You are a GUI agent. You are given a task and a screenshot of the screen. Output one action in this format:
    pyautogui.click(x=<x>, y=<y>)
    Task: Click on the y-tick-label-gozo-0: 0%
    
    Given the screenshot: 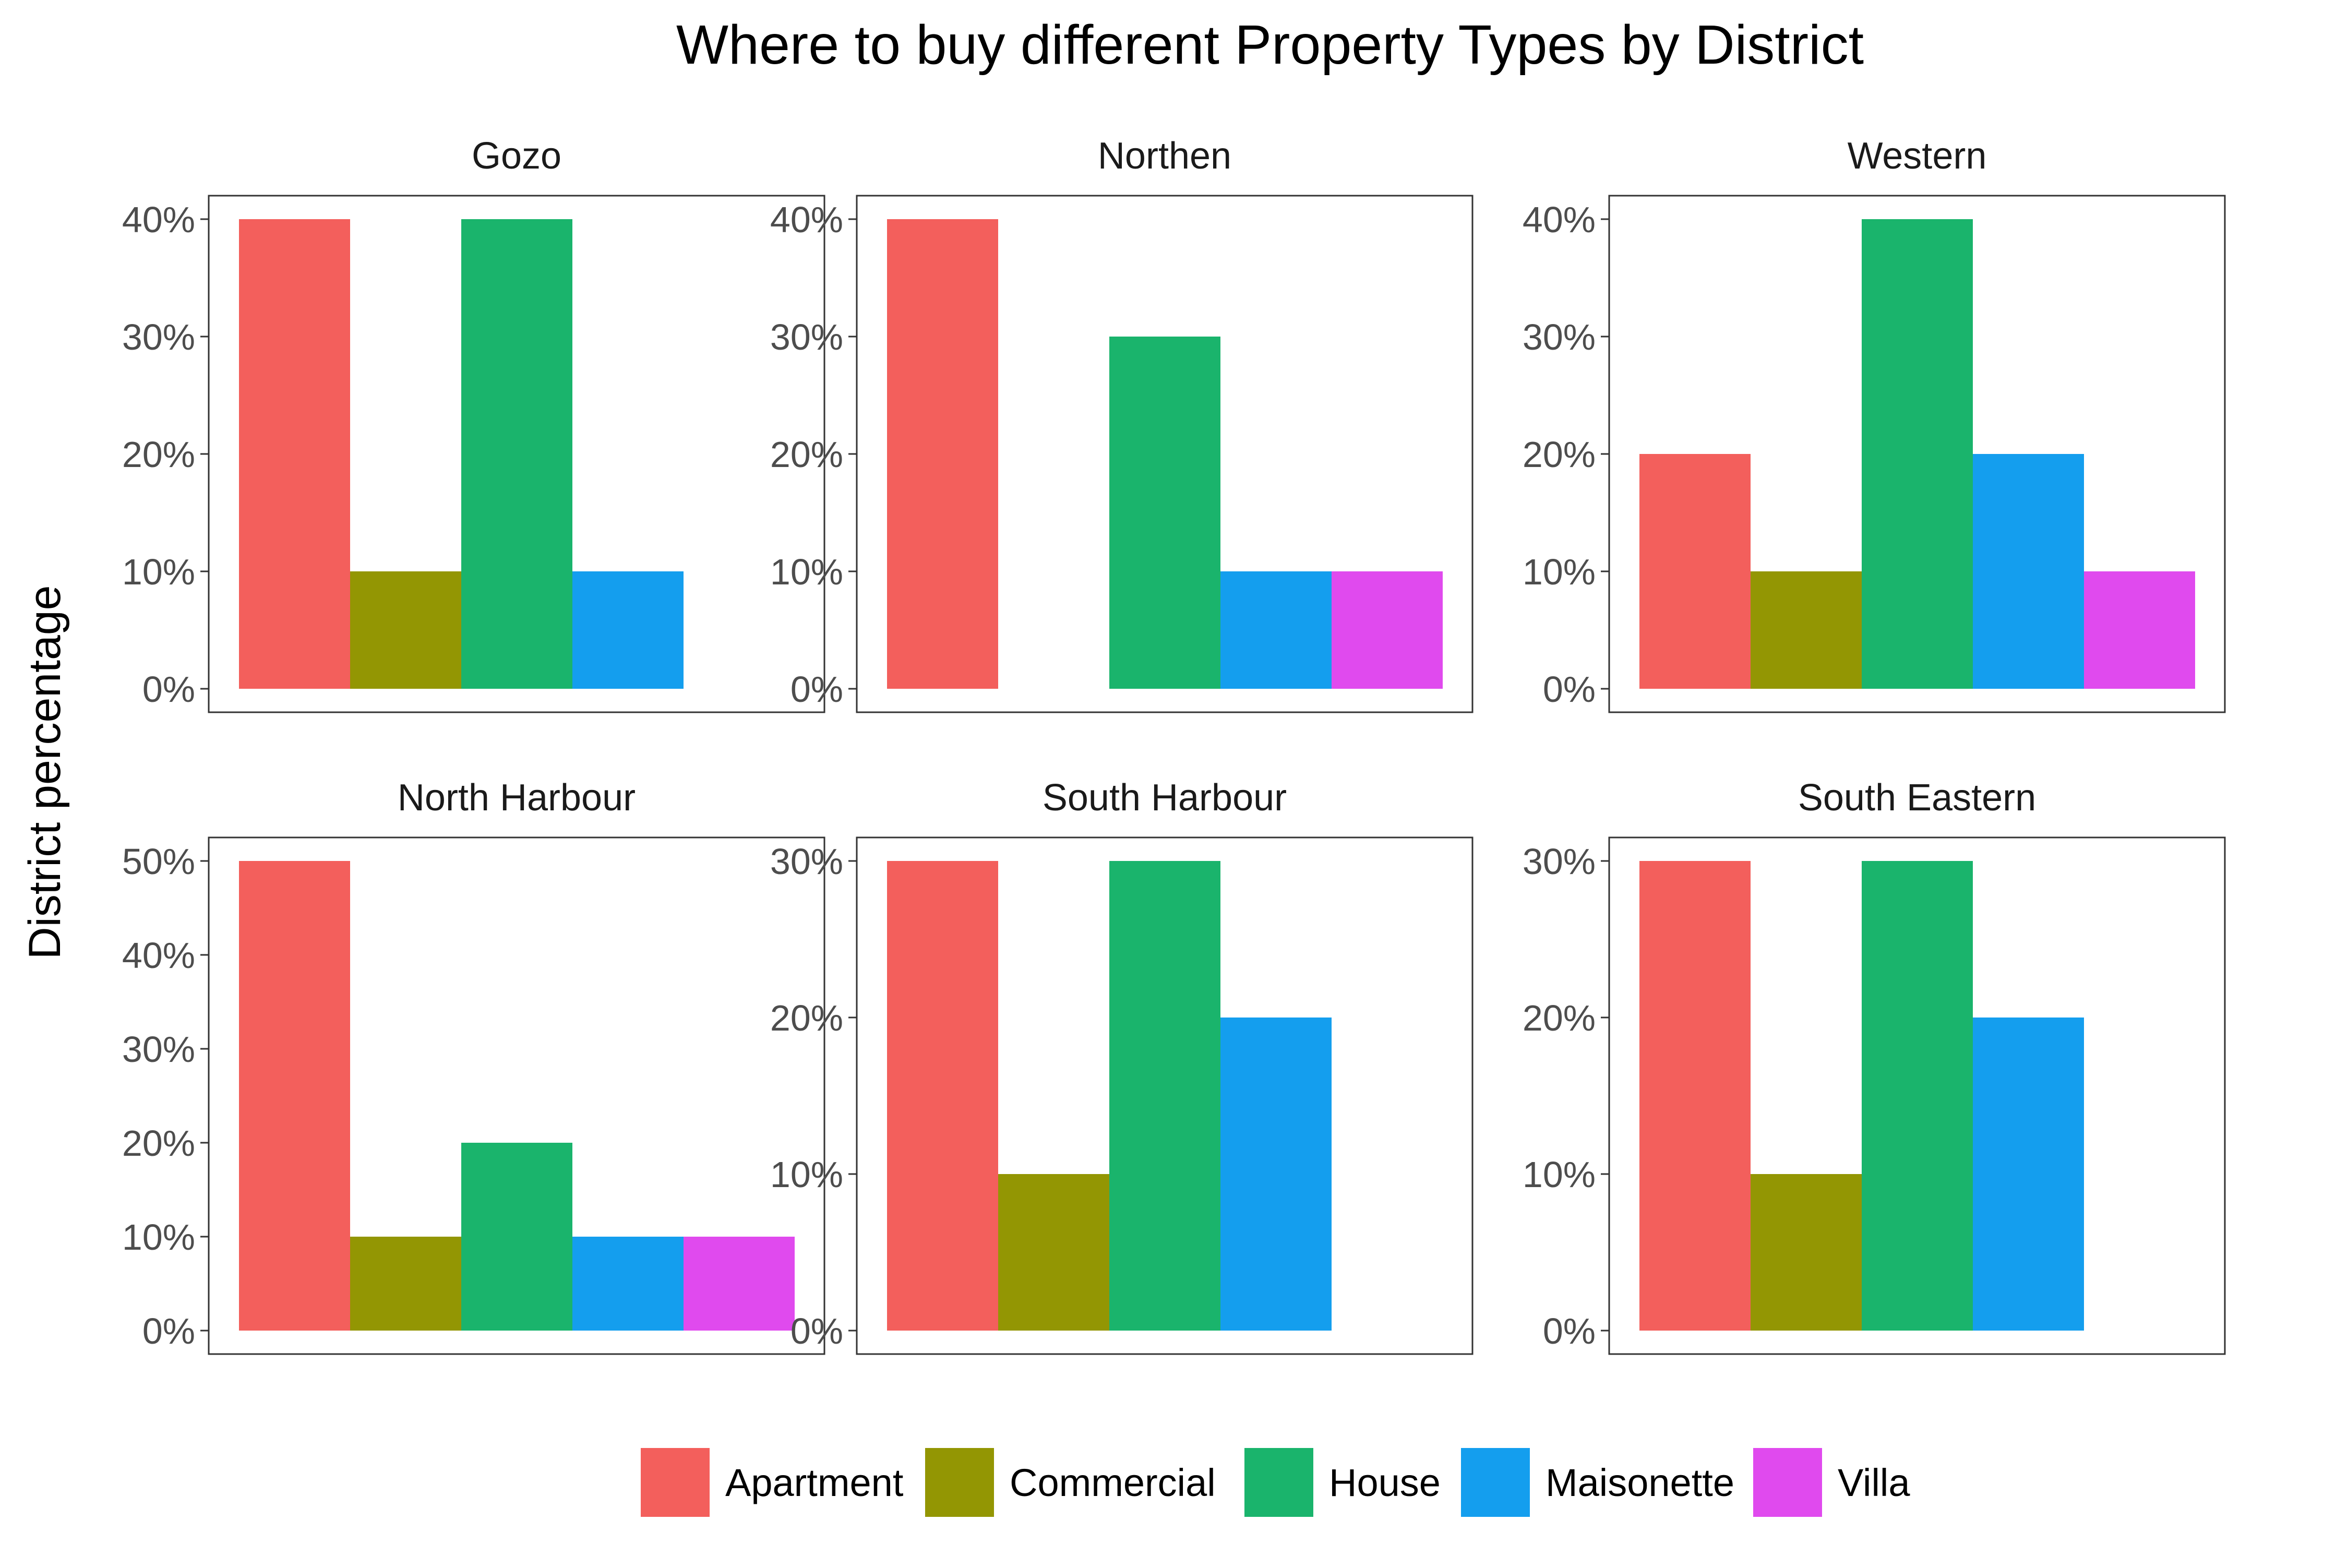 What is the action you would take?
    pyautogui.click(x=168, y=689)
    